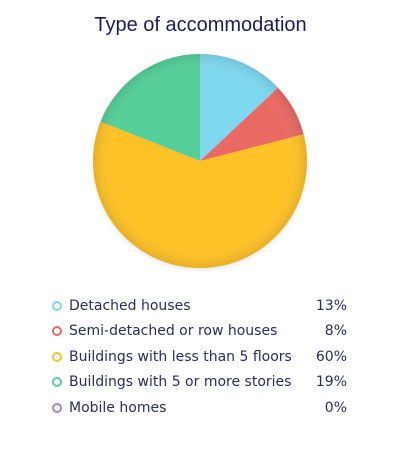 The image size is (401, 458). What do you see at coordinates (173, 331) in the screenshot?
I see `legend-label: Semi-detached or row houses` at bounding box center [173, 331].